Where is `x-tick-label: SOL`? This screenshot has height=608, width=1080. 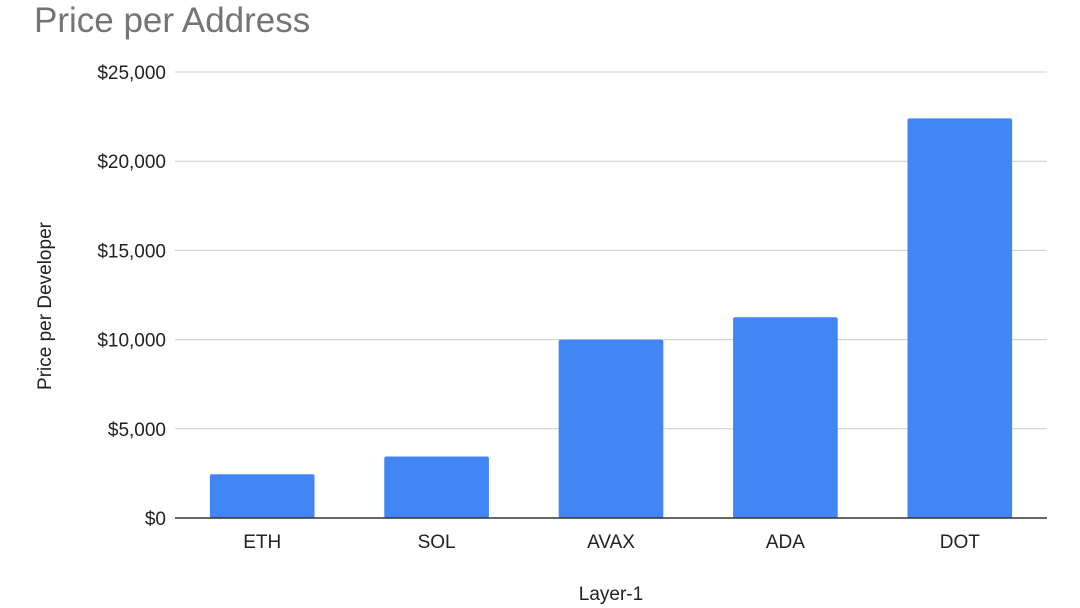
x-tick-label: SOL is located at coordinates (437, 542).